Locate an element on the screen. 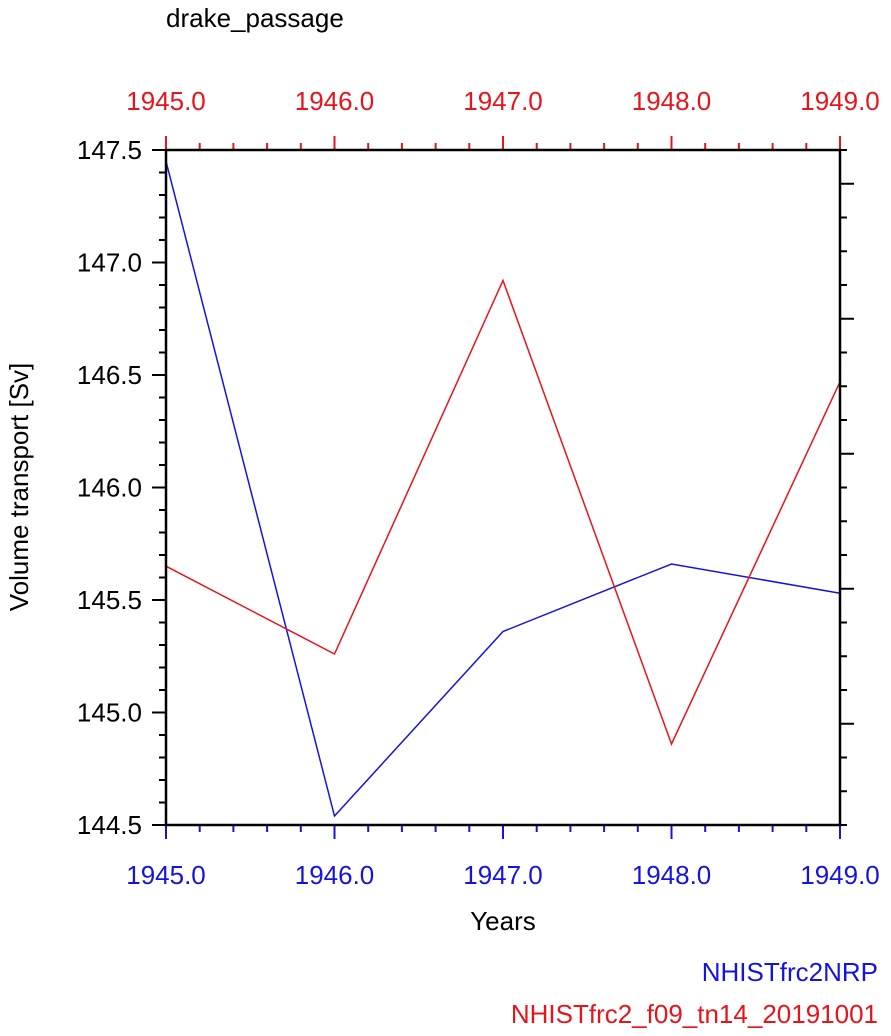  y-tick-label: 146.5 is located at coordinates (109, 375).